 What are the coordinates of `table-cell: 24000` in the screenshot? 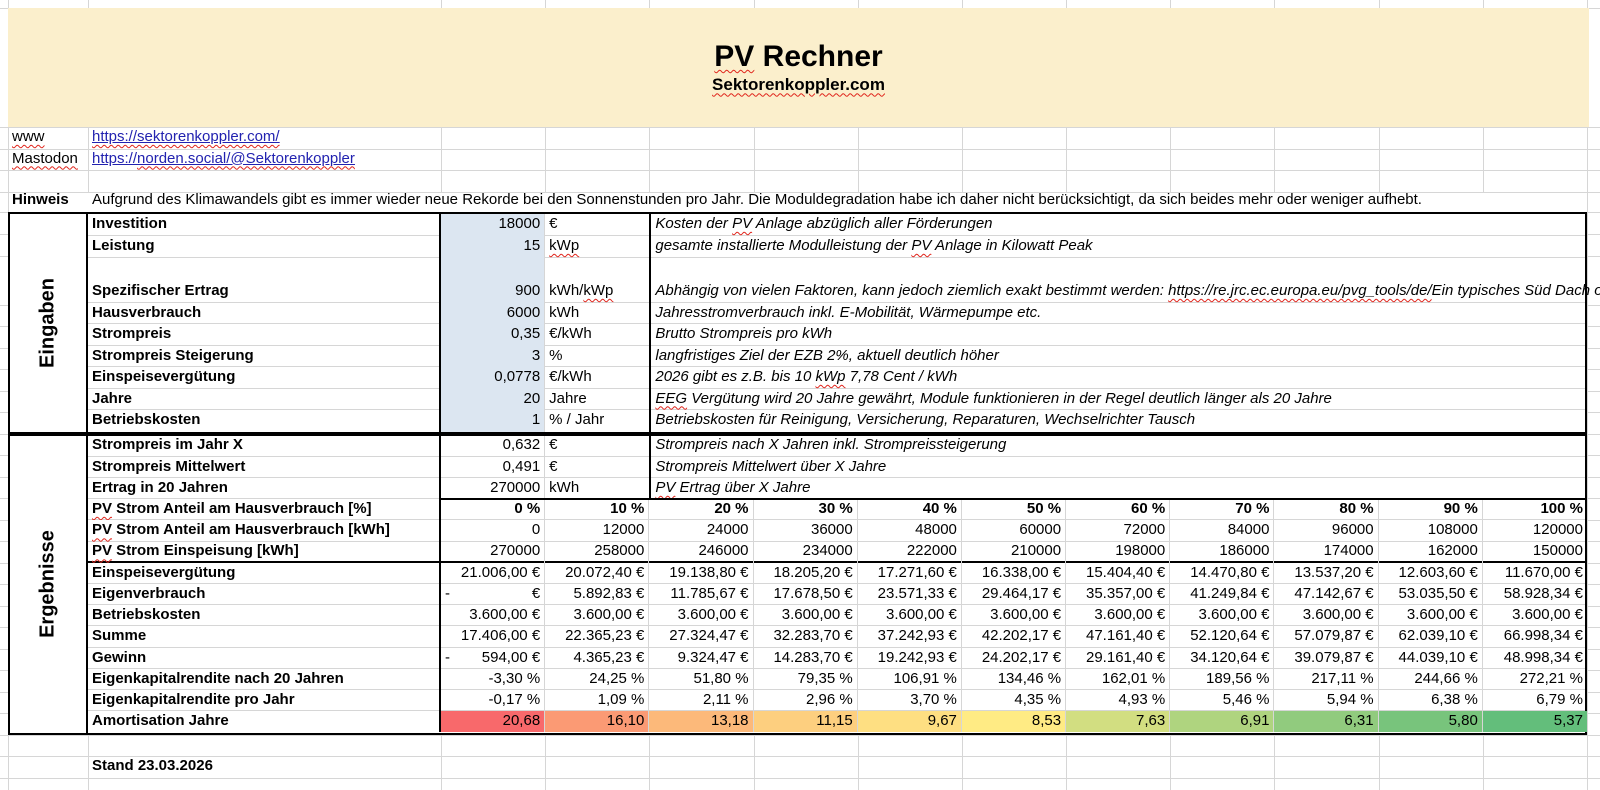 It's located at (701, 531).